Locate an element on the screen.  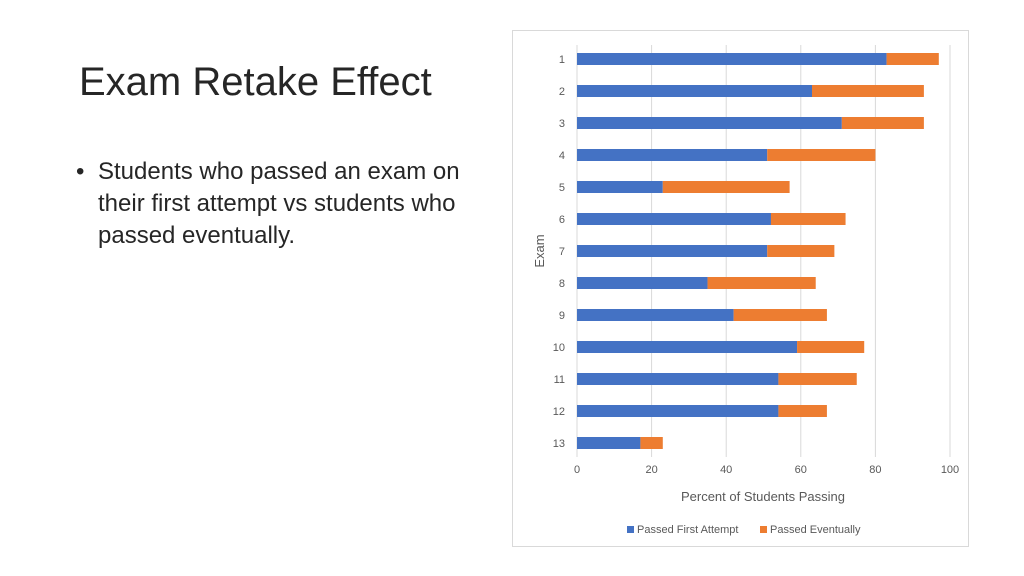
x-tick-labels: 0 20 40 60 80 100 is located at coordinates (766, 470).